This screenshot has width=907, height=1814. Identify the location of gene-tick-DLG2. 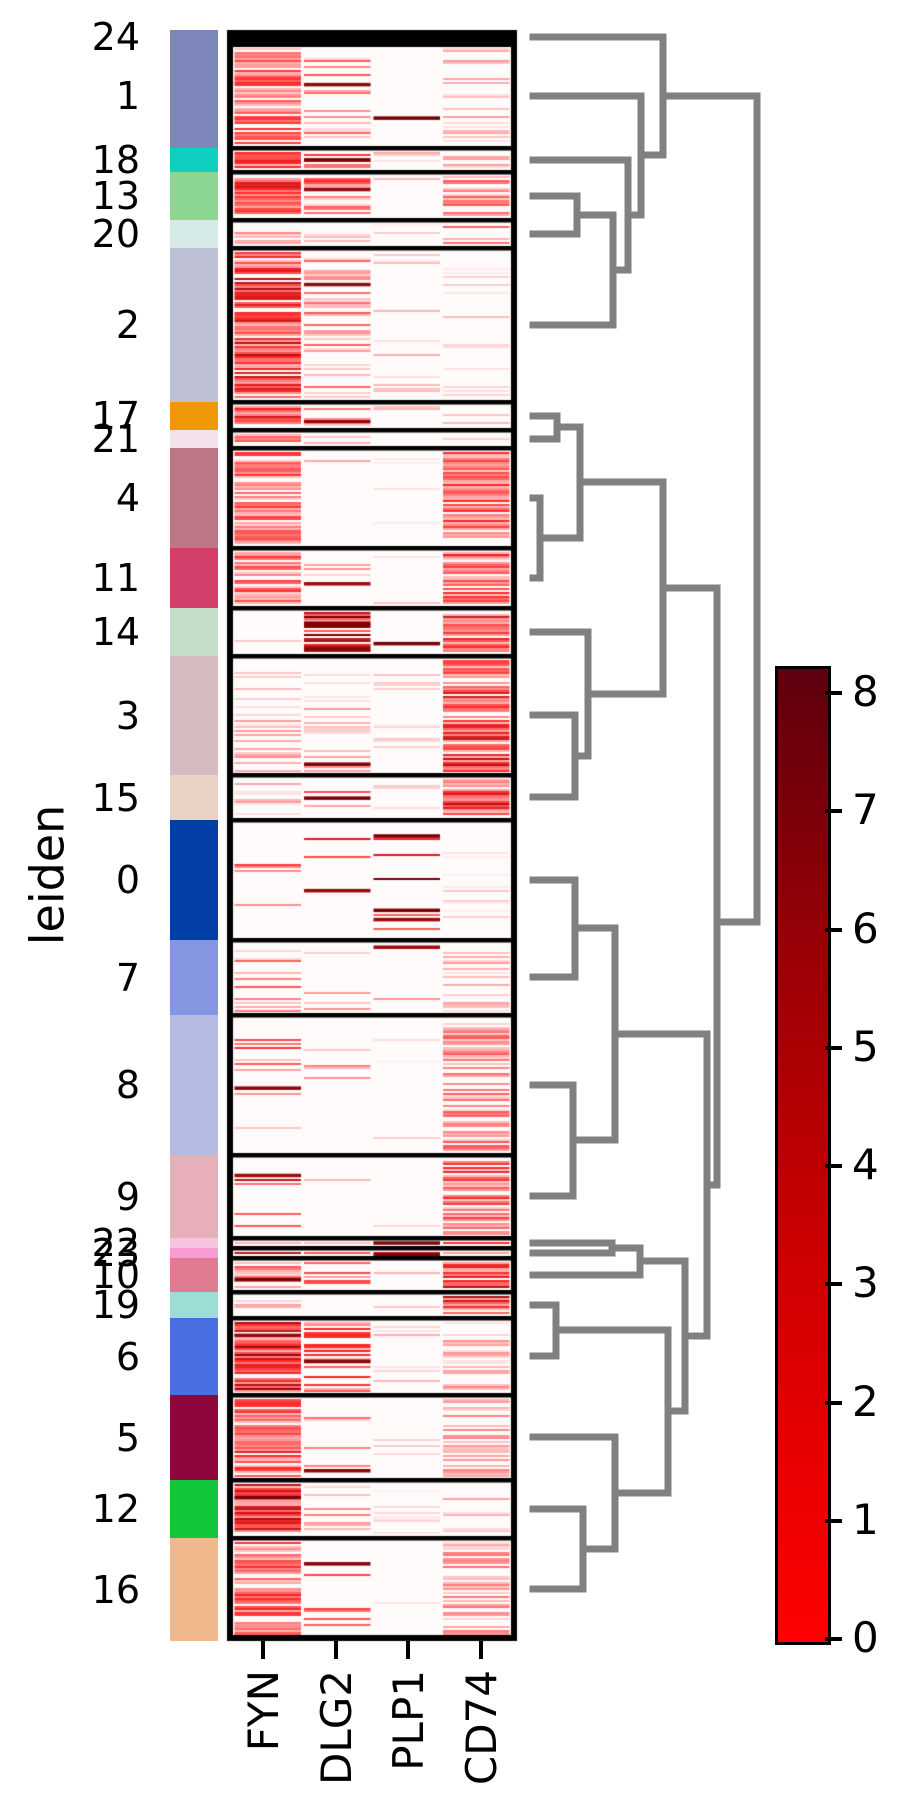
(336, 1650).